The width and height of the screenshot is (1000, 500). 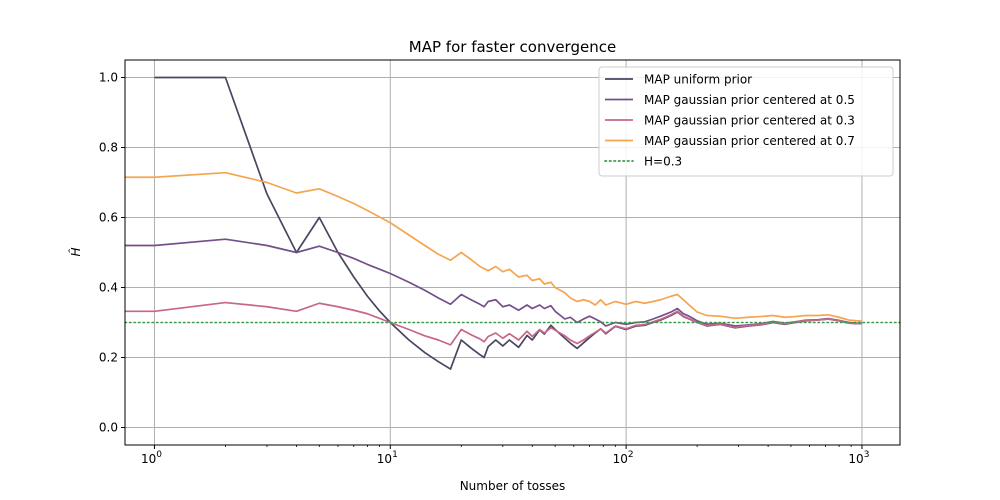 I want to click on y-tick-label: 1.0, so click(x=108, y=78).